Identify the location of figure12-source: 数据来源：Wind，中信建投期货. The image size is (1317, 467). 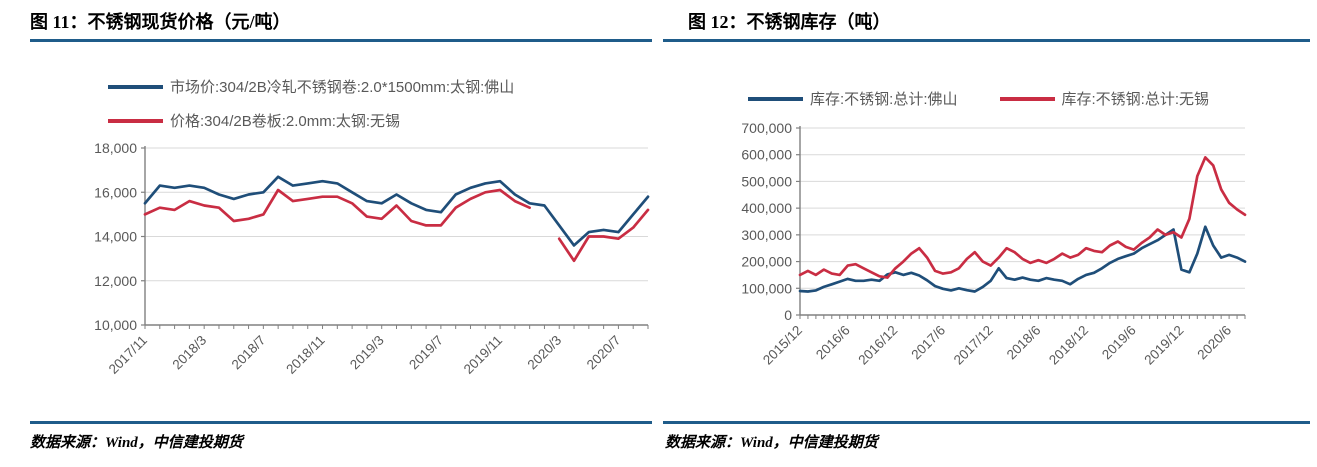
(771, 443).